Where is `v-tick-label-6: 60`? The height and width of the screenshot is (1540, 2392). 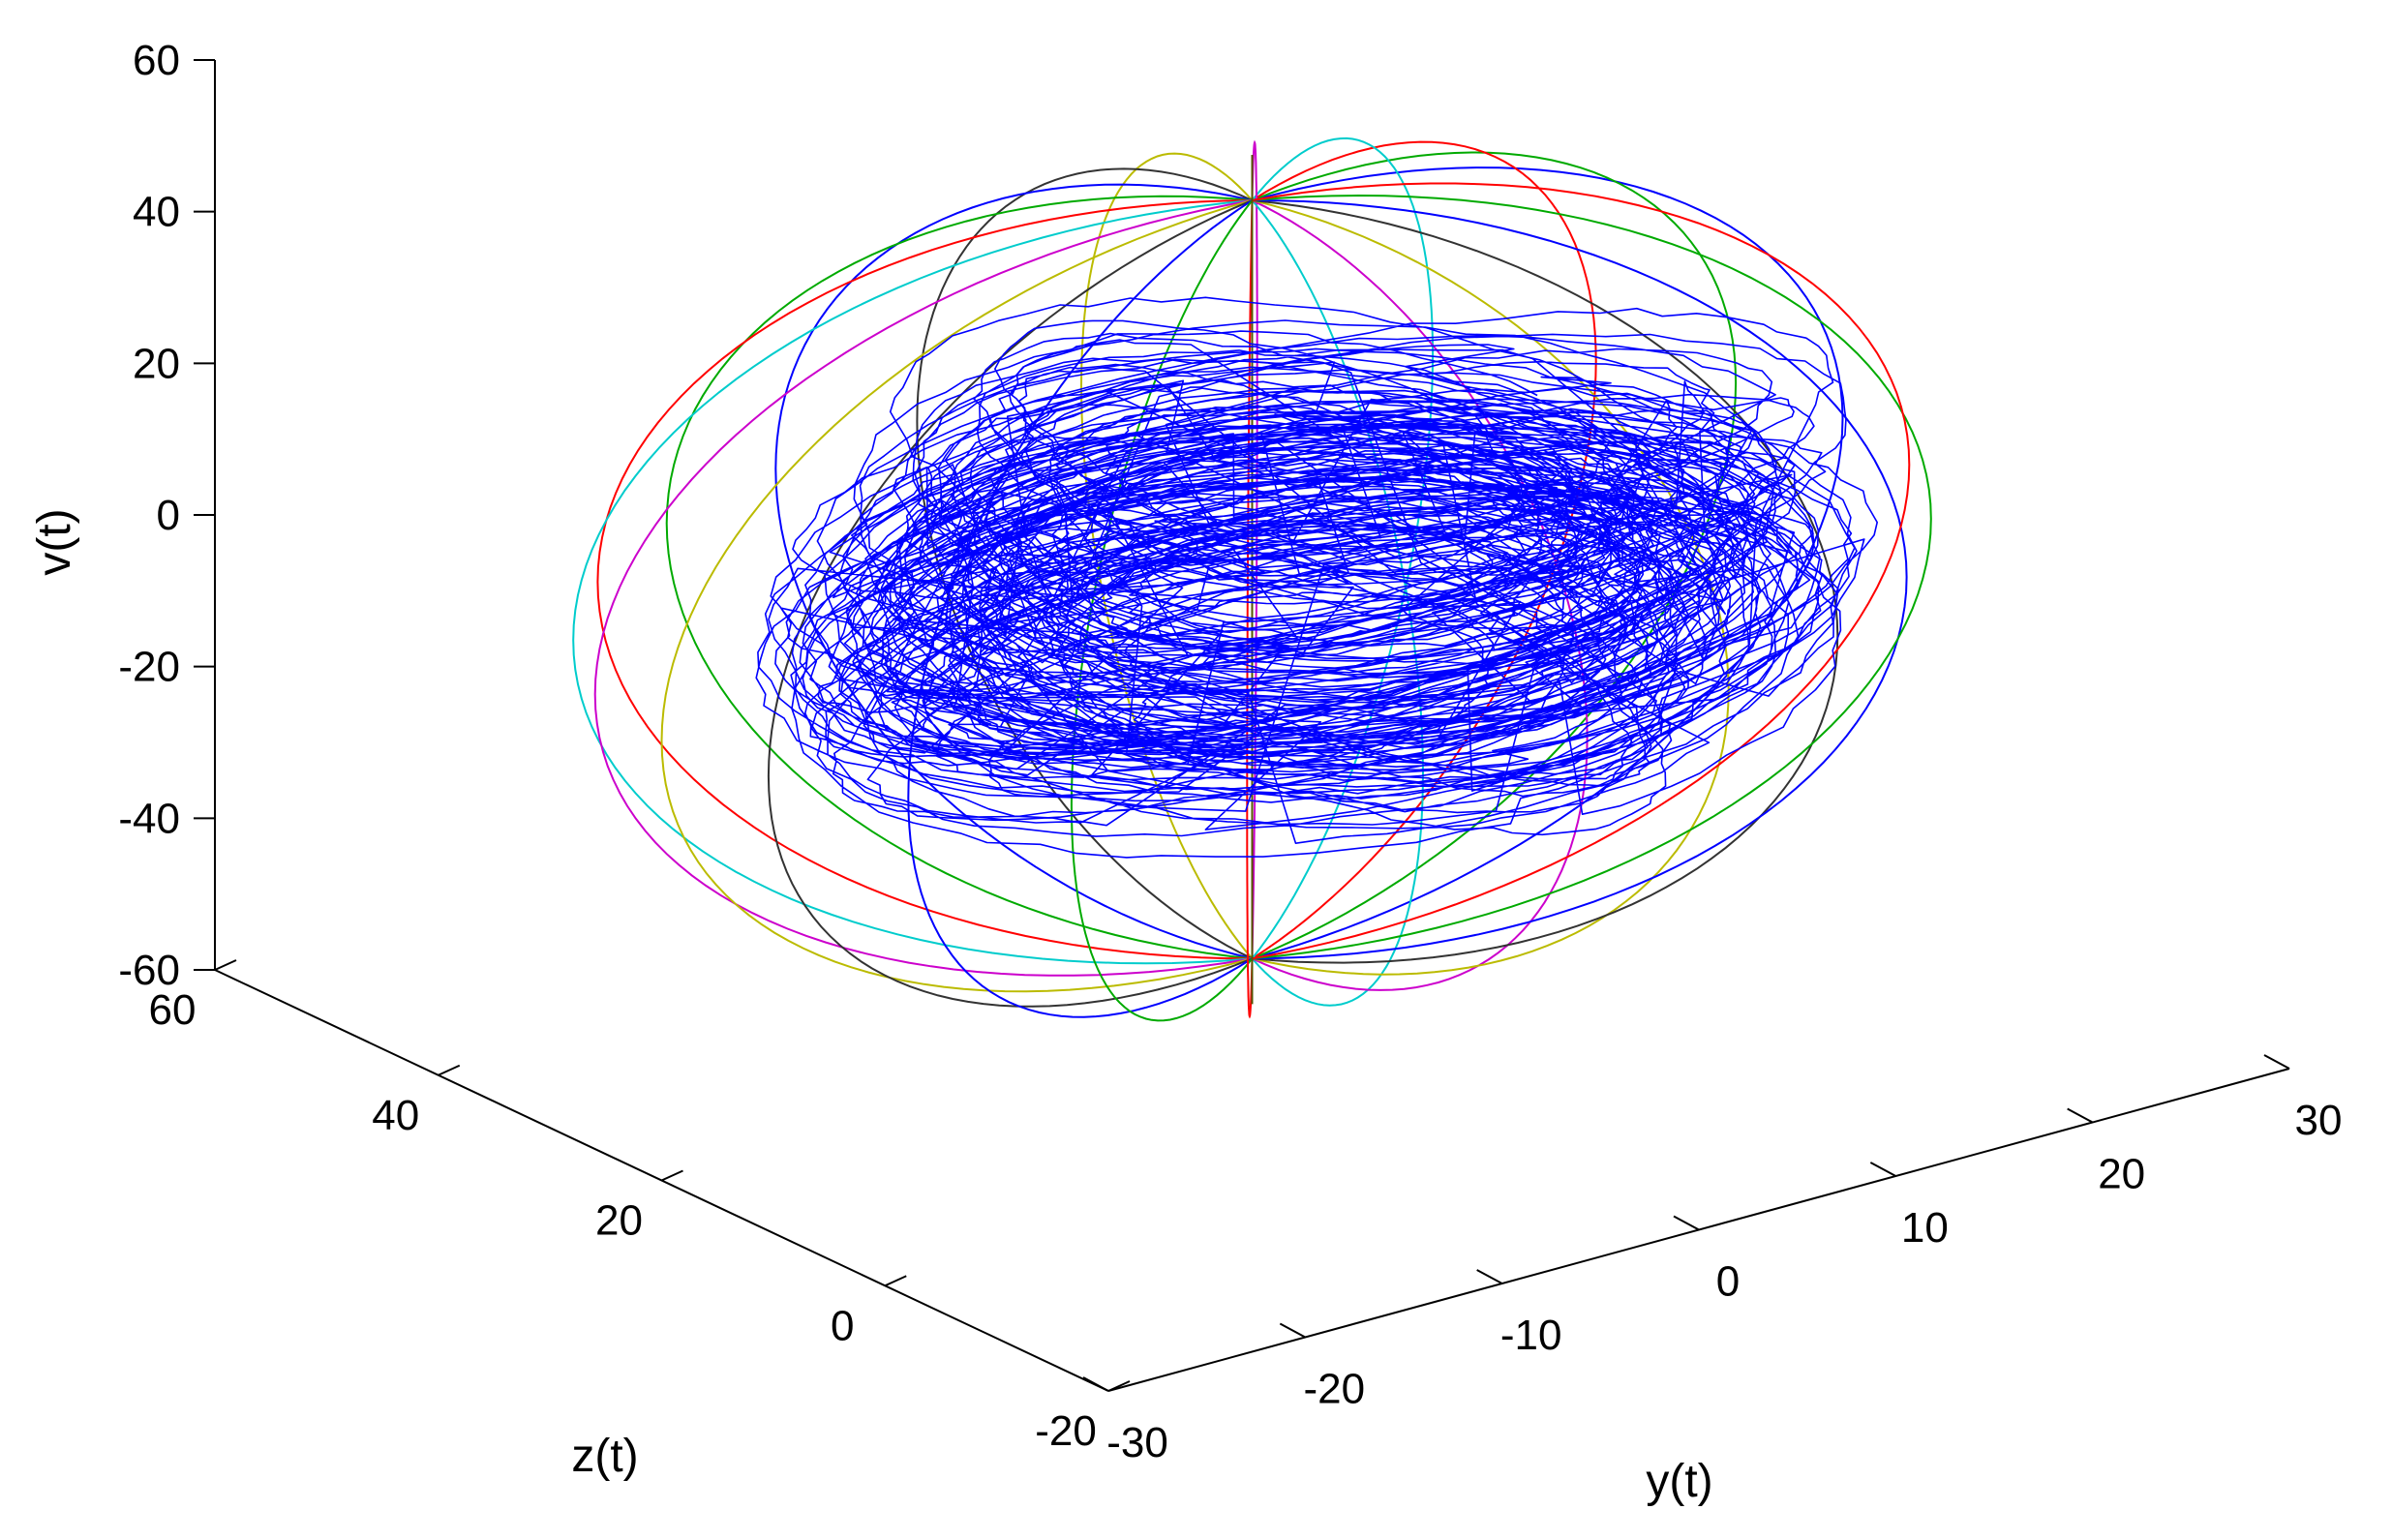 v-tick-label-6: 60 is located at coordinates (156, 60).